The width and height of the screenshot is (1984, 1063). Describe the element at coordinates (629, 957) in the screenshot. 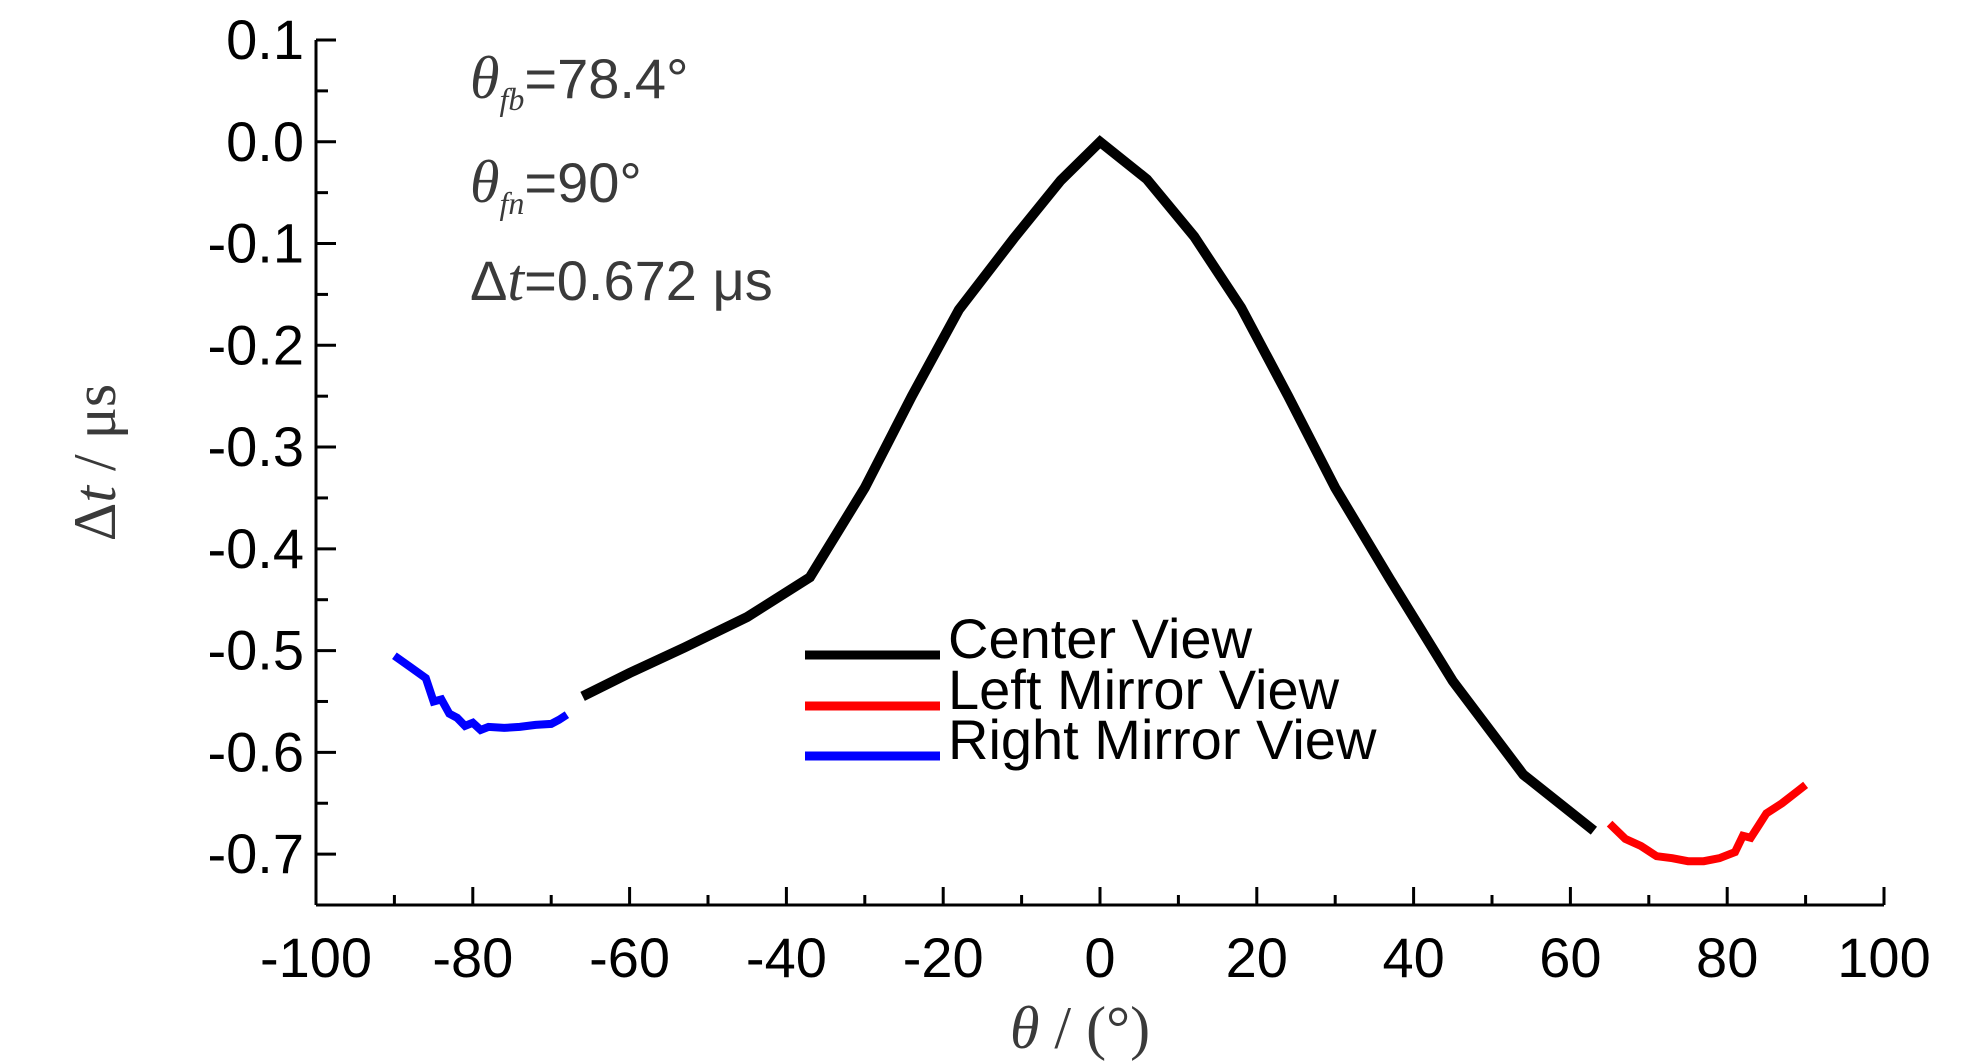

I see `x-tick-label: -60` at that location.